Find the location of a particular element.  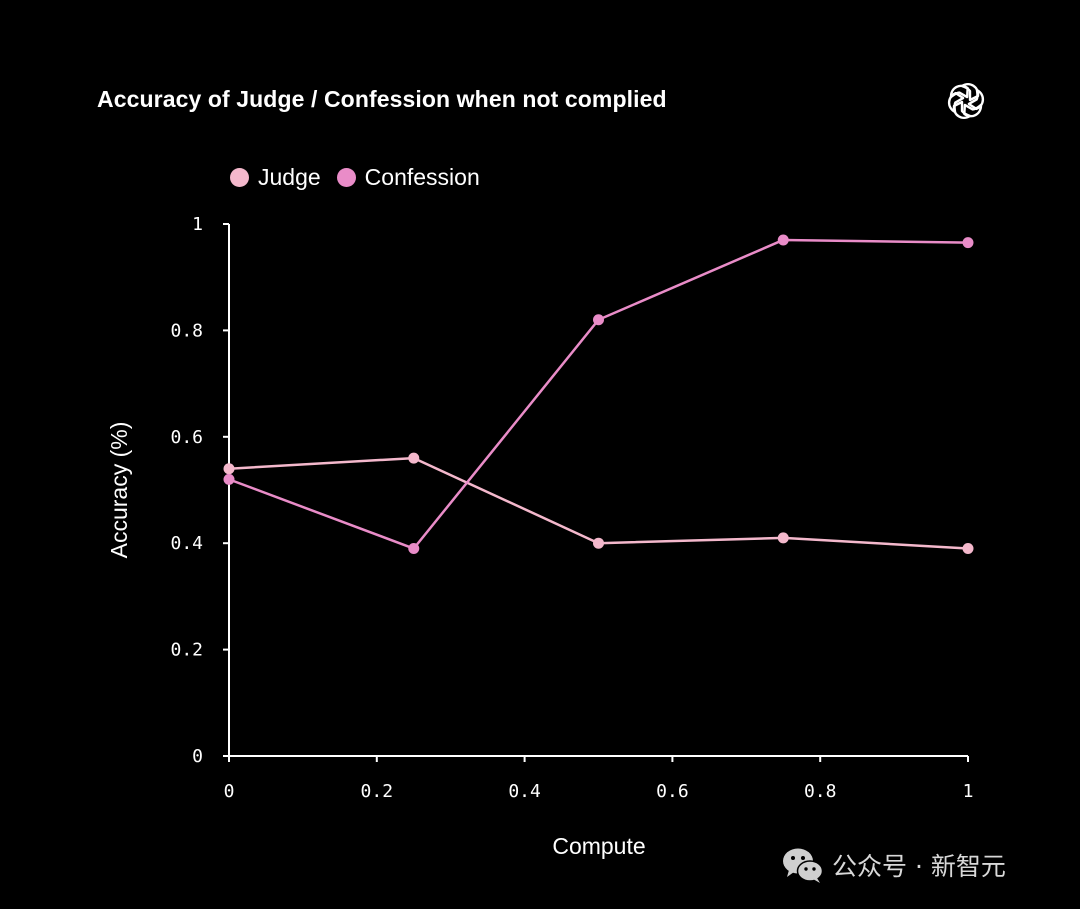

x-tick-label: 0.2 is located at coordinates (377, 791).